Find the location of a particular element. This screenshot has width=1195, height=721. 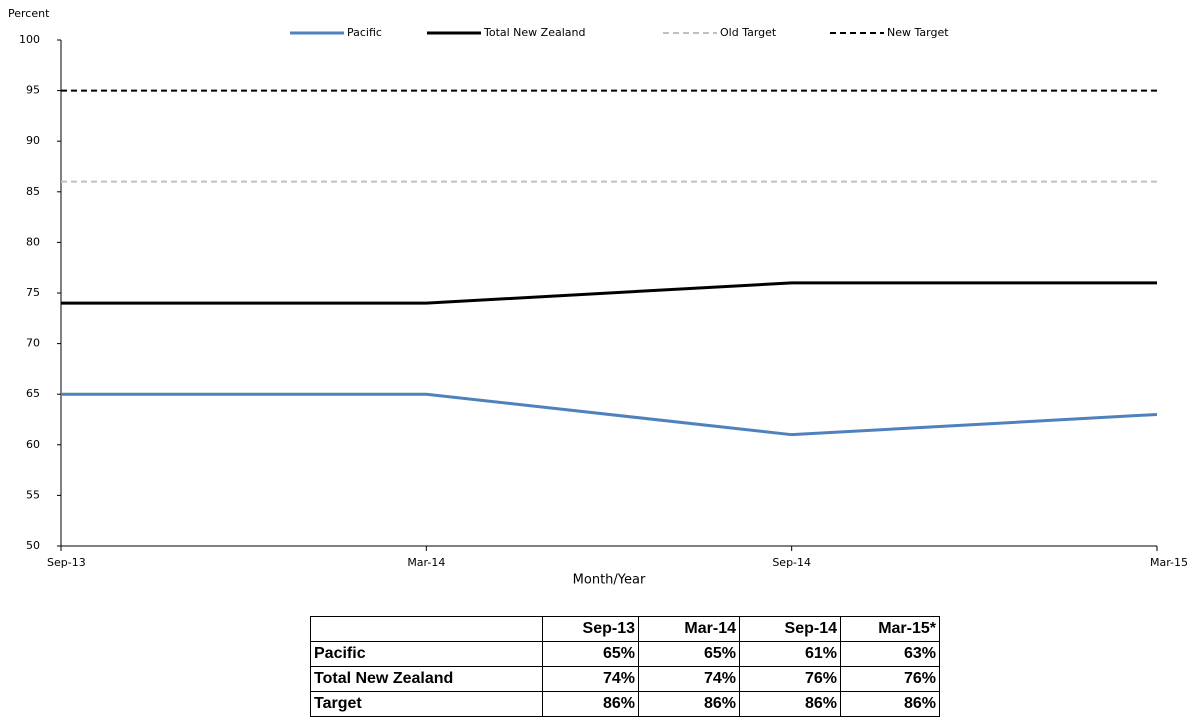

row-header: Target is located at coordinates (426, 704).